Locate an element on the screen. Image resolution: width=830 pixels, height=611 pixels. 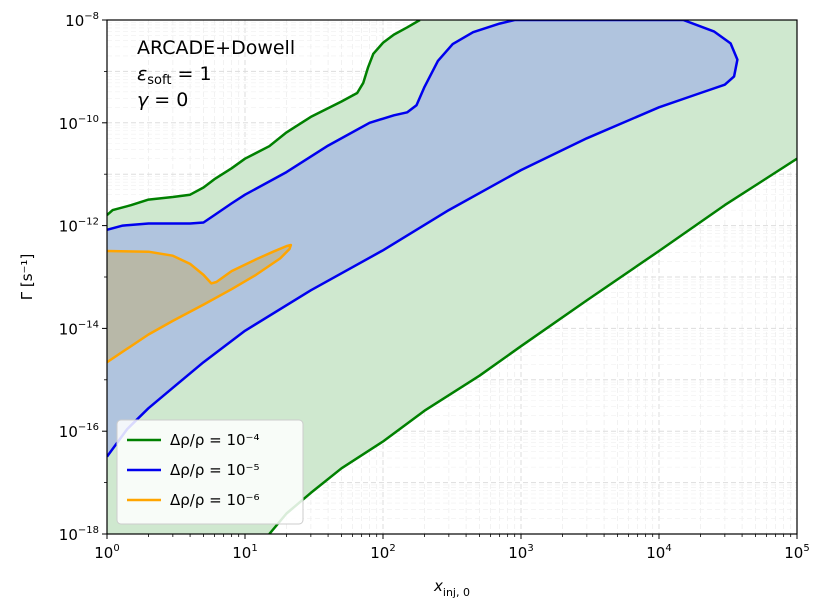
x-axis-label: xinj, 0 is located at coordinates (451, 588).